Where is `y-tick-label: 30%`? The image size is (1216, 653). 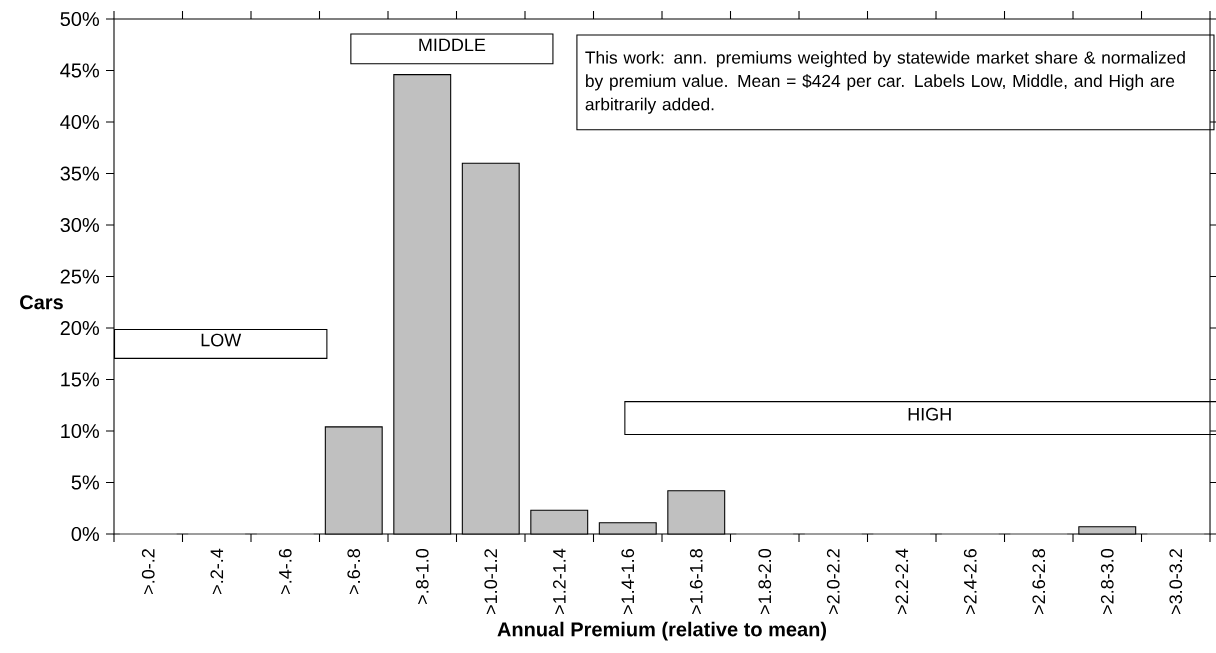
y-tick-label: 30% is located at coordinates (80, 225).